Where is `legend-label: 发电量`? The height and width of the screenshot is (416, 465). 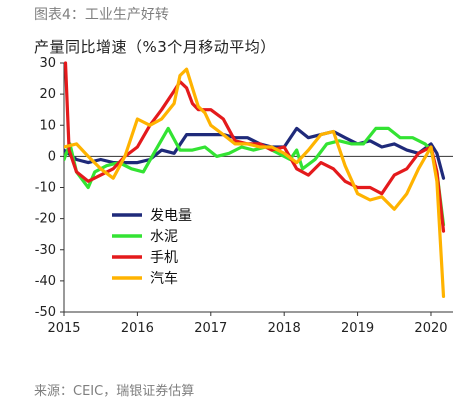
legend-label: 发电量 is located at coordinates (171, 216).